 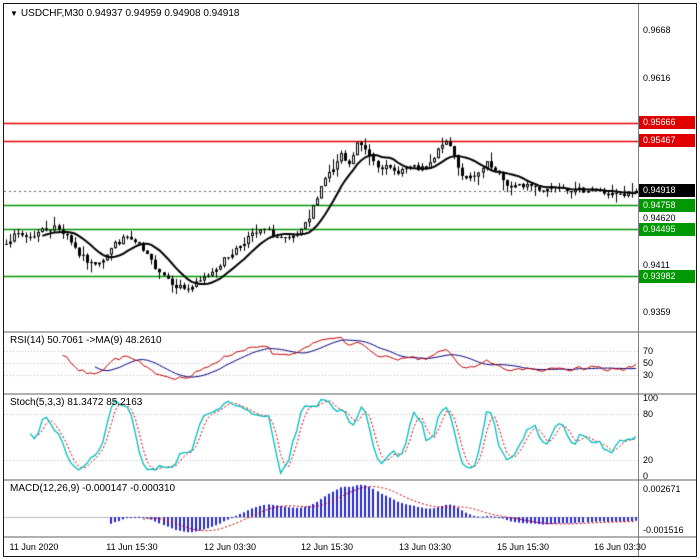 What do you see at coordinates (667, 229) in the screenshot?
I see `support-level-badge: 0.94495` at bounding box center [667, 229].